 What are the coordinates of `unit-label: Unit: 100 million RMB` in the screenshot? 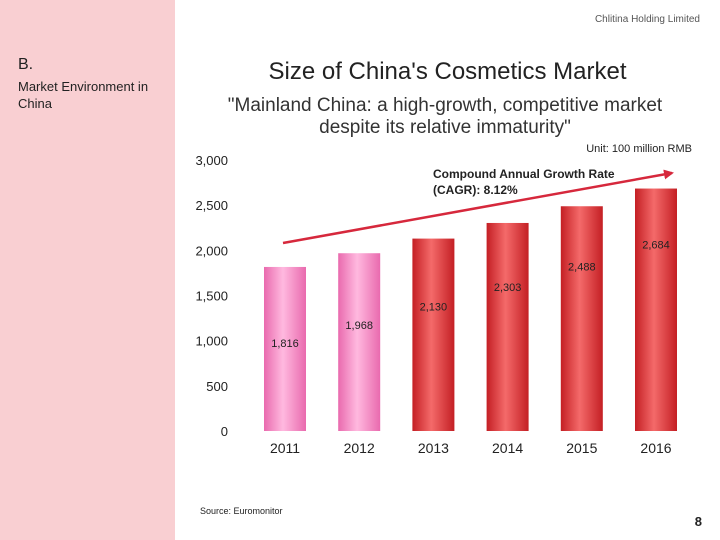 It's located at (639, 149).